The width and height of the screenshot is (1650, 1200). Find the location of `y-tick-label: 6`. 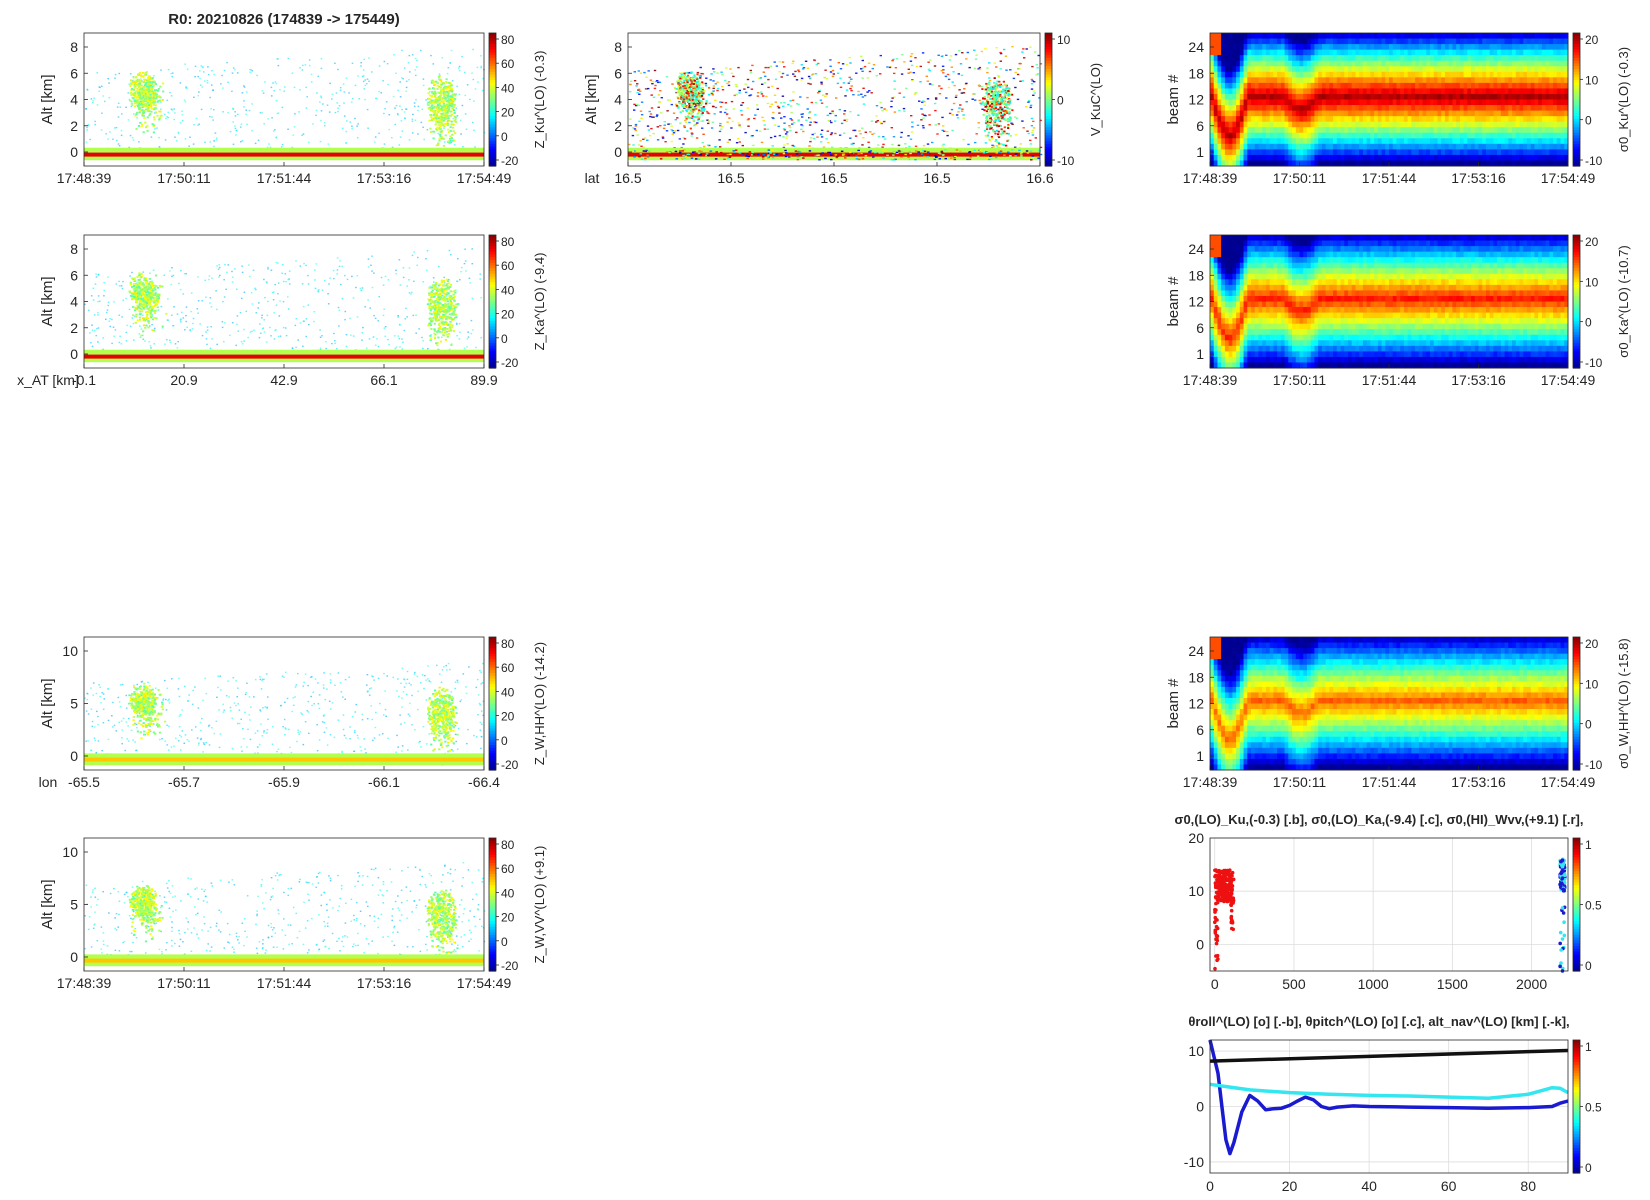

y-tick-label: 6 is located at coordinates (74, 275).